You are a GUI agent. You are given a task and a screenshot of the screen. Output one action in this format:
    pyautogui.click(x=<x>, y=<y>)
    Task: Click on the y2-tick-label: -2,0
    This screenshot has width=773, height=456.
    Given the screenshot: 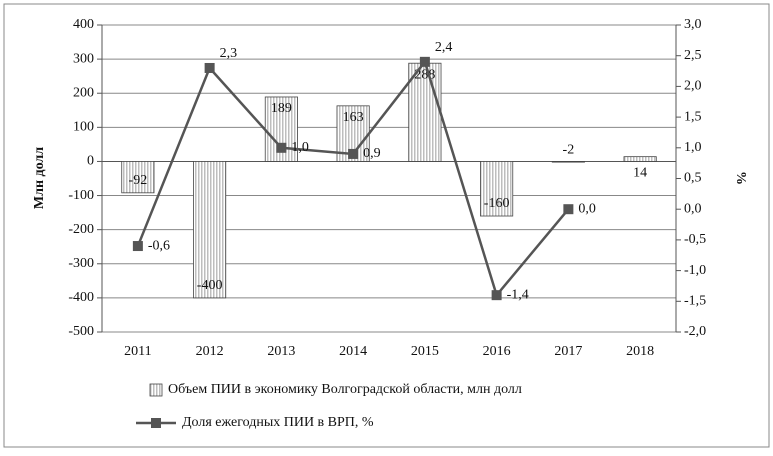 What is the action you would take?
    pyautogui.click(x=695, y=331)
    